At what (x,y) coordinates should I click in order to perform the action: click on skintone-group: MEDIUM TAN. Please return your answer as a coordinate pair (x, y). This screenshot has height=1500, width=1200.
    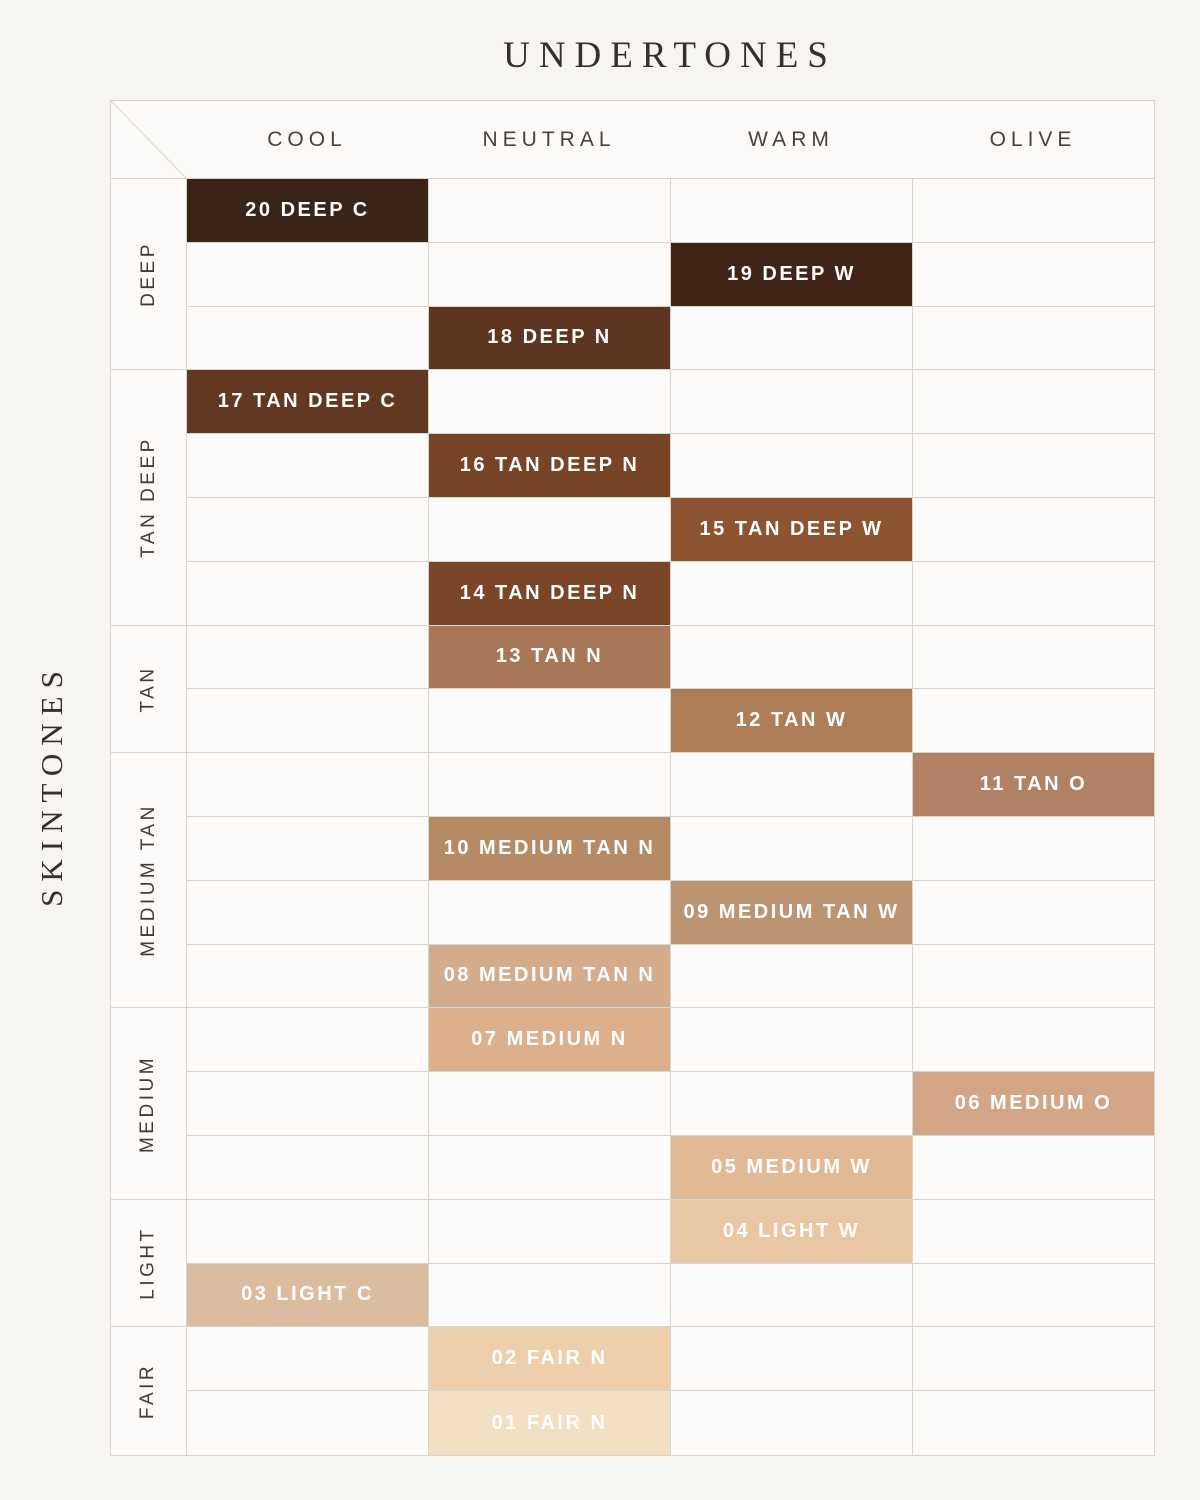
    Looking at the image, I should click on (148, 881).